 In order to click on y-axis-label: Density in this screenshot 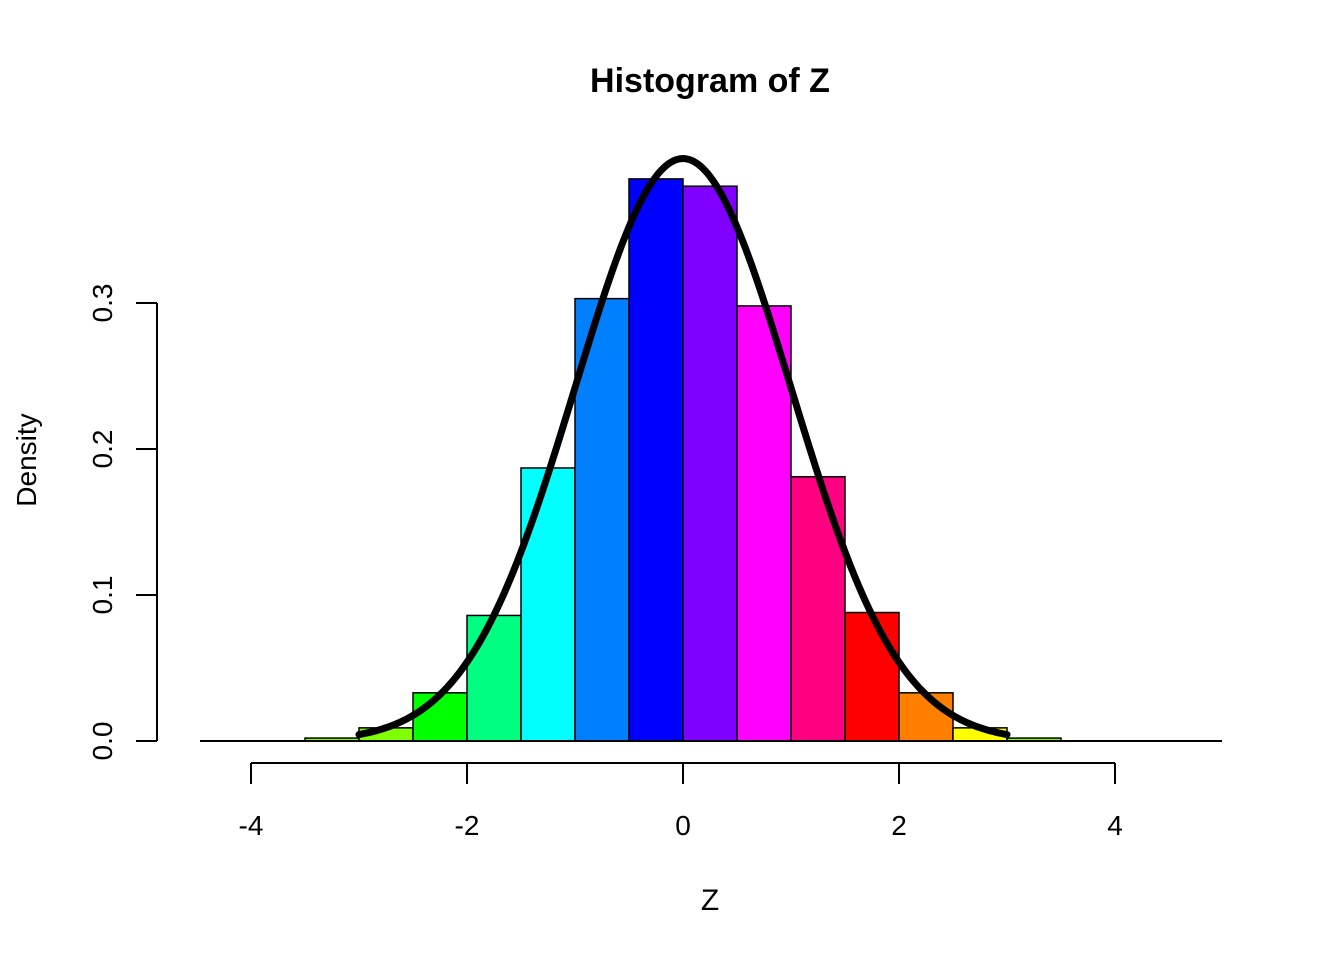, I will do `click(26, 459)`.